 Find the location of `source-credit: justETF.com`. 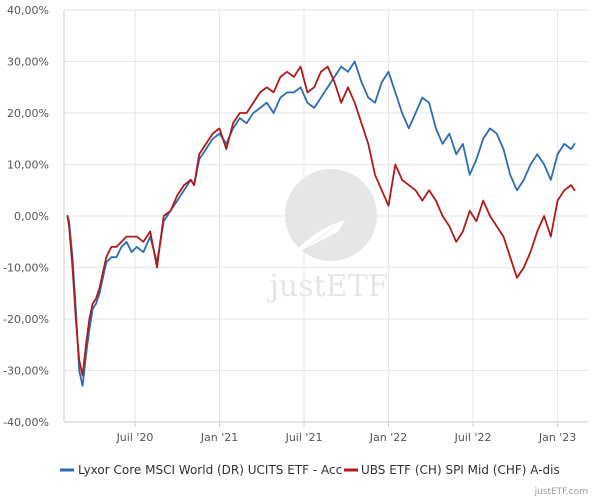

source-credit: justETF.com is located at coordinates (561, 492).